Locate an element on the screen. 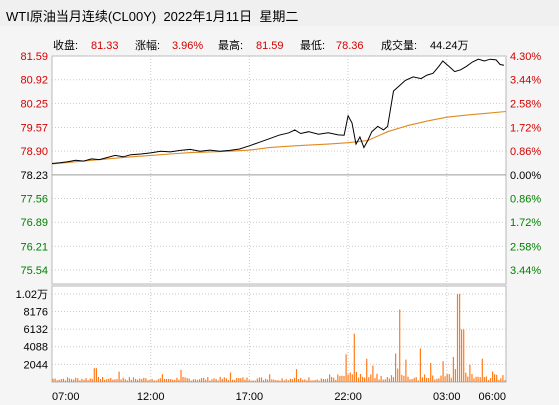  volume-tick-label: 6132 is located at coordinates (36, 330).